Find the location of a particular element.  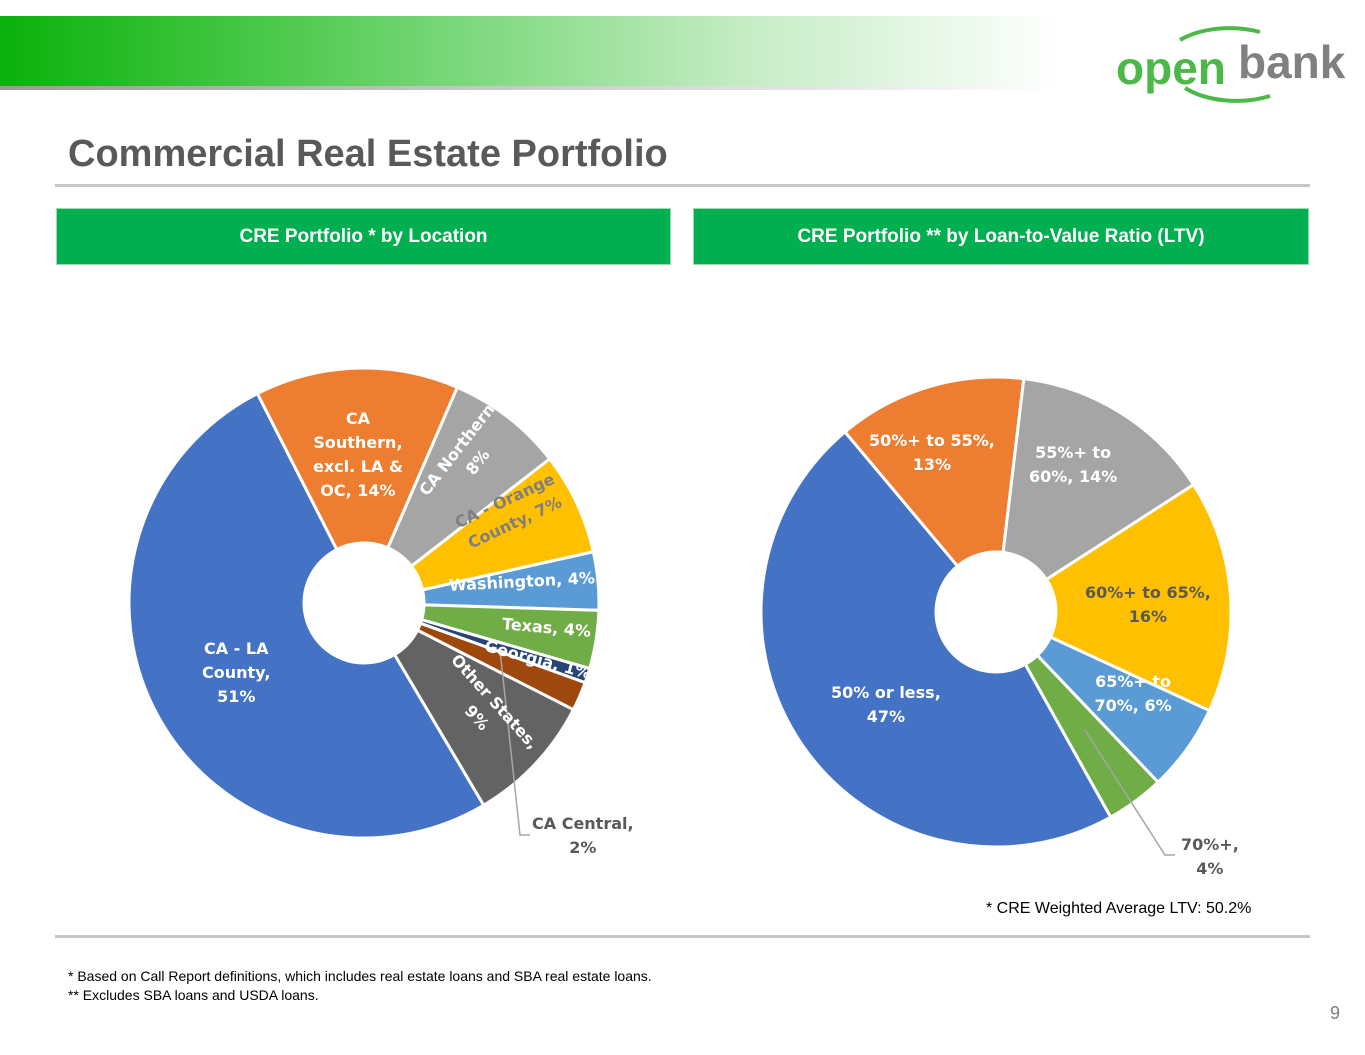

openbank-logo: open bank is located at coordinates (1231, 64).